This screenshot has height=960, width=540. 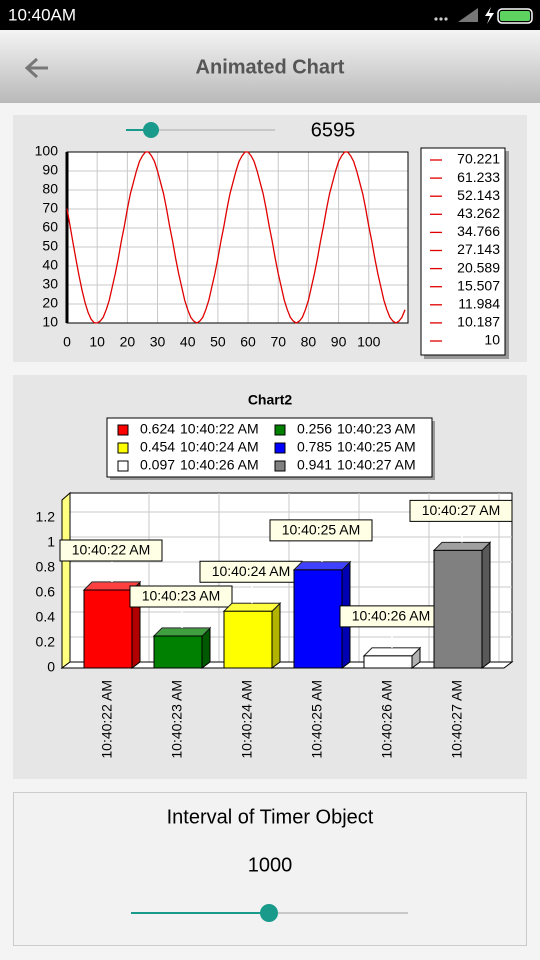 I want to click on legend-label: 43.262, so click(x=478, y=213).